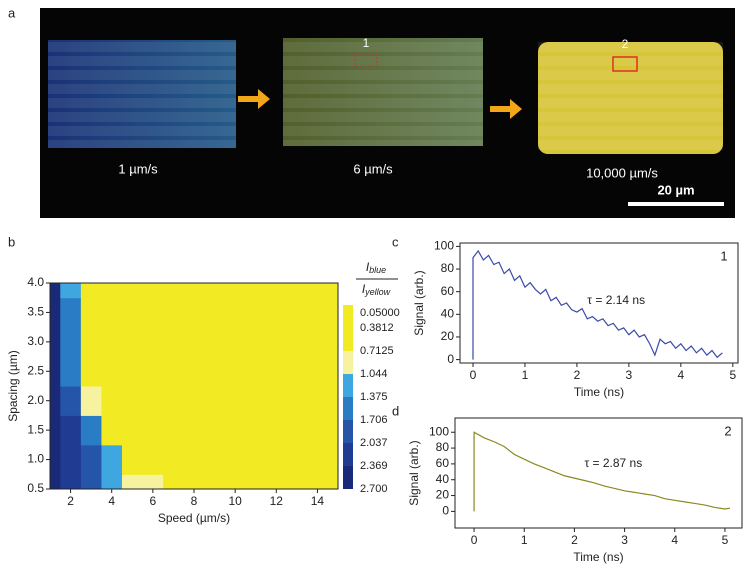 The width and height of the screenshot is (750, 565). I want to click on region-box, so click(366, 60).